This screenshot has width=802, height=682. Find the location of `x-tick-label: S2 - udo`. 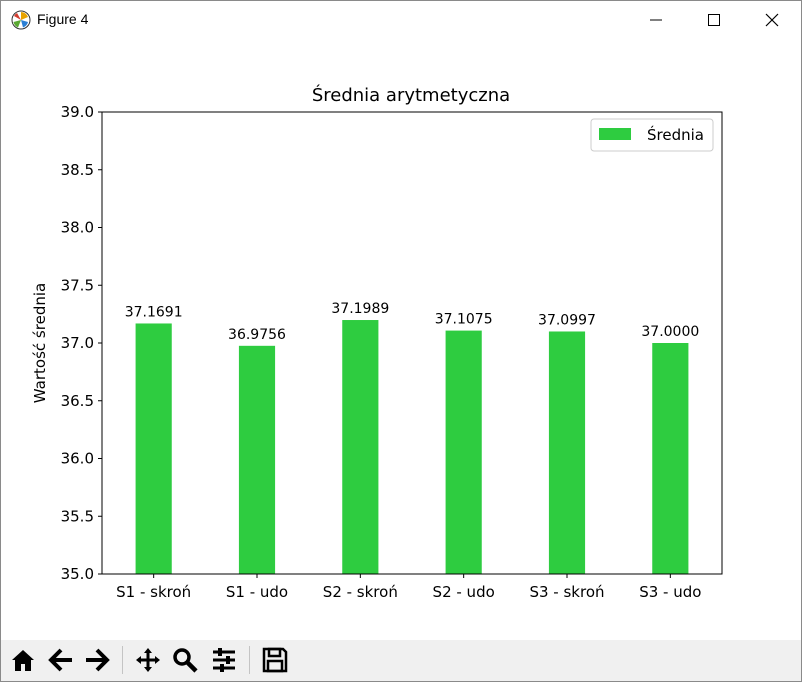

x-tick-label: S2 - udo is located at coordinates (464, 592).